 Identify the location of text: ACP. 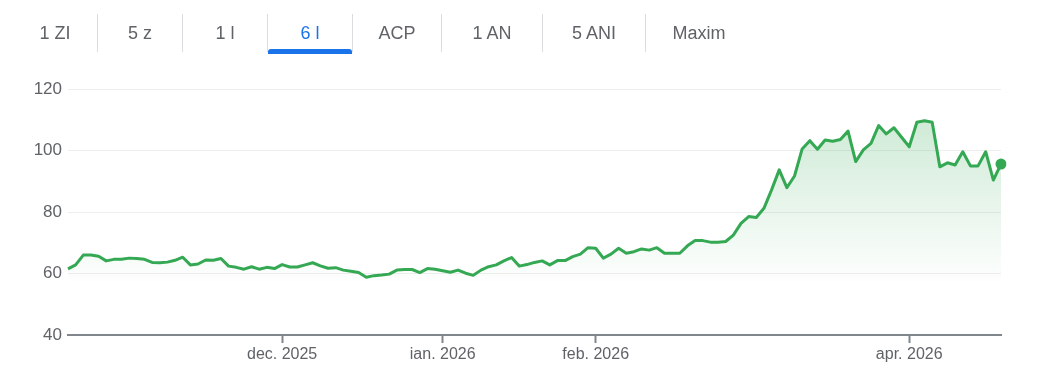
(396, 33).